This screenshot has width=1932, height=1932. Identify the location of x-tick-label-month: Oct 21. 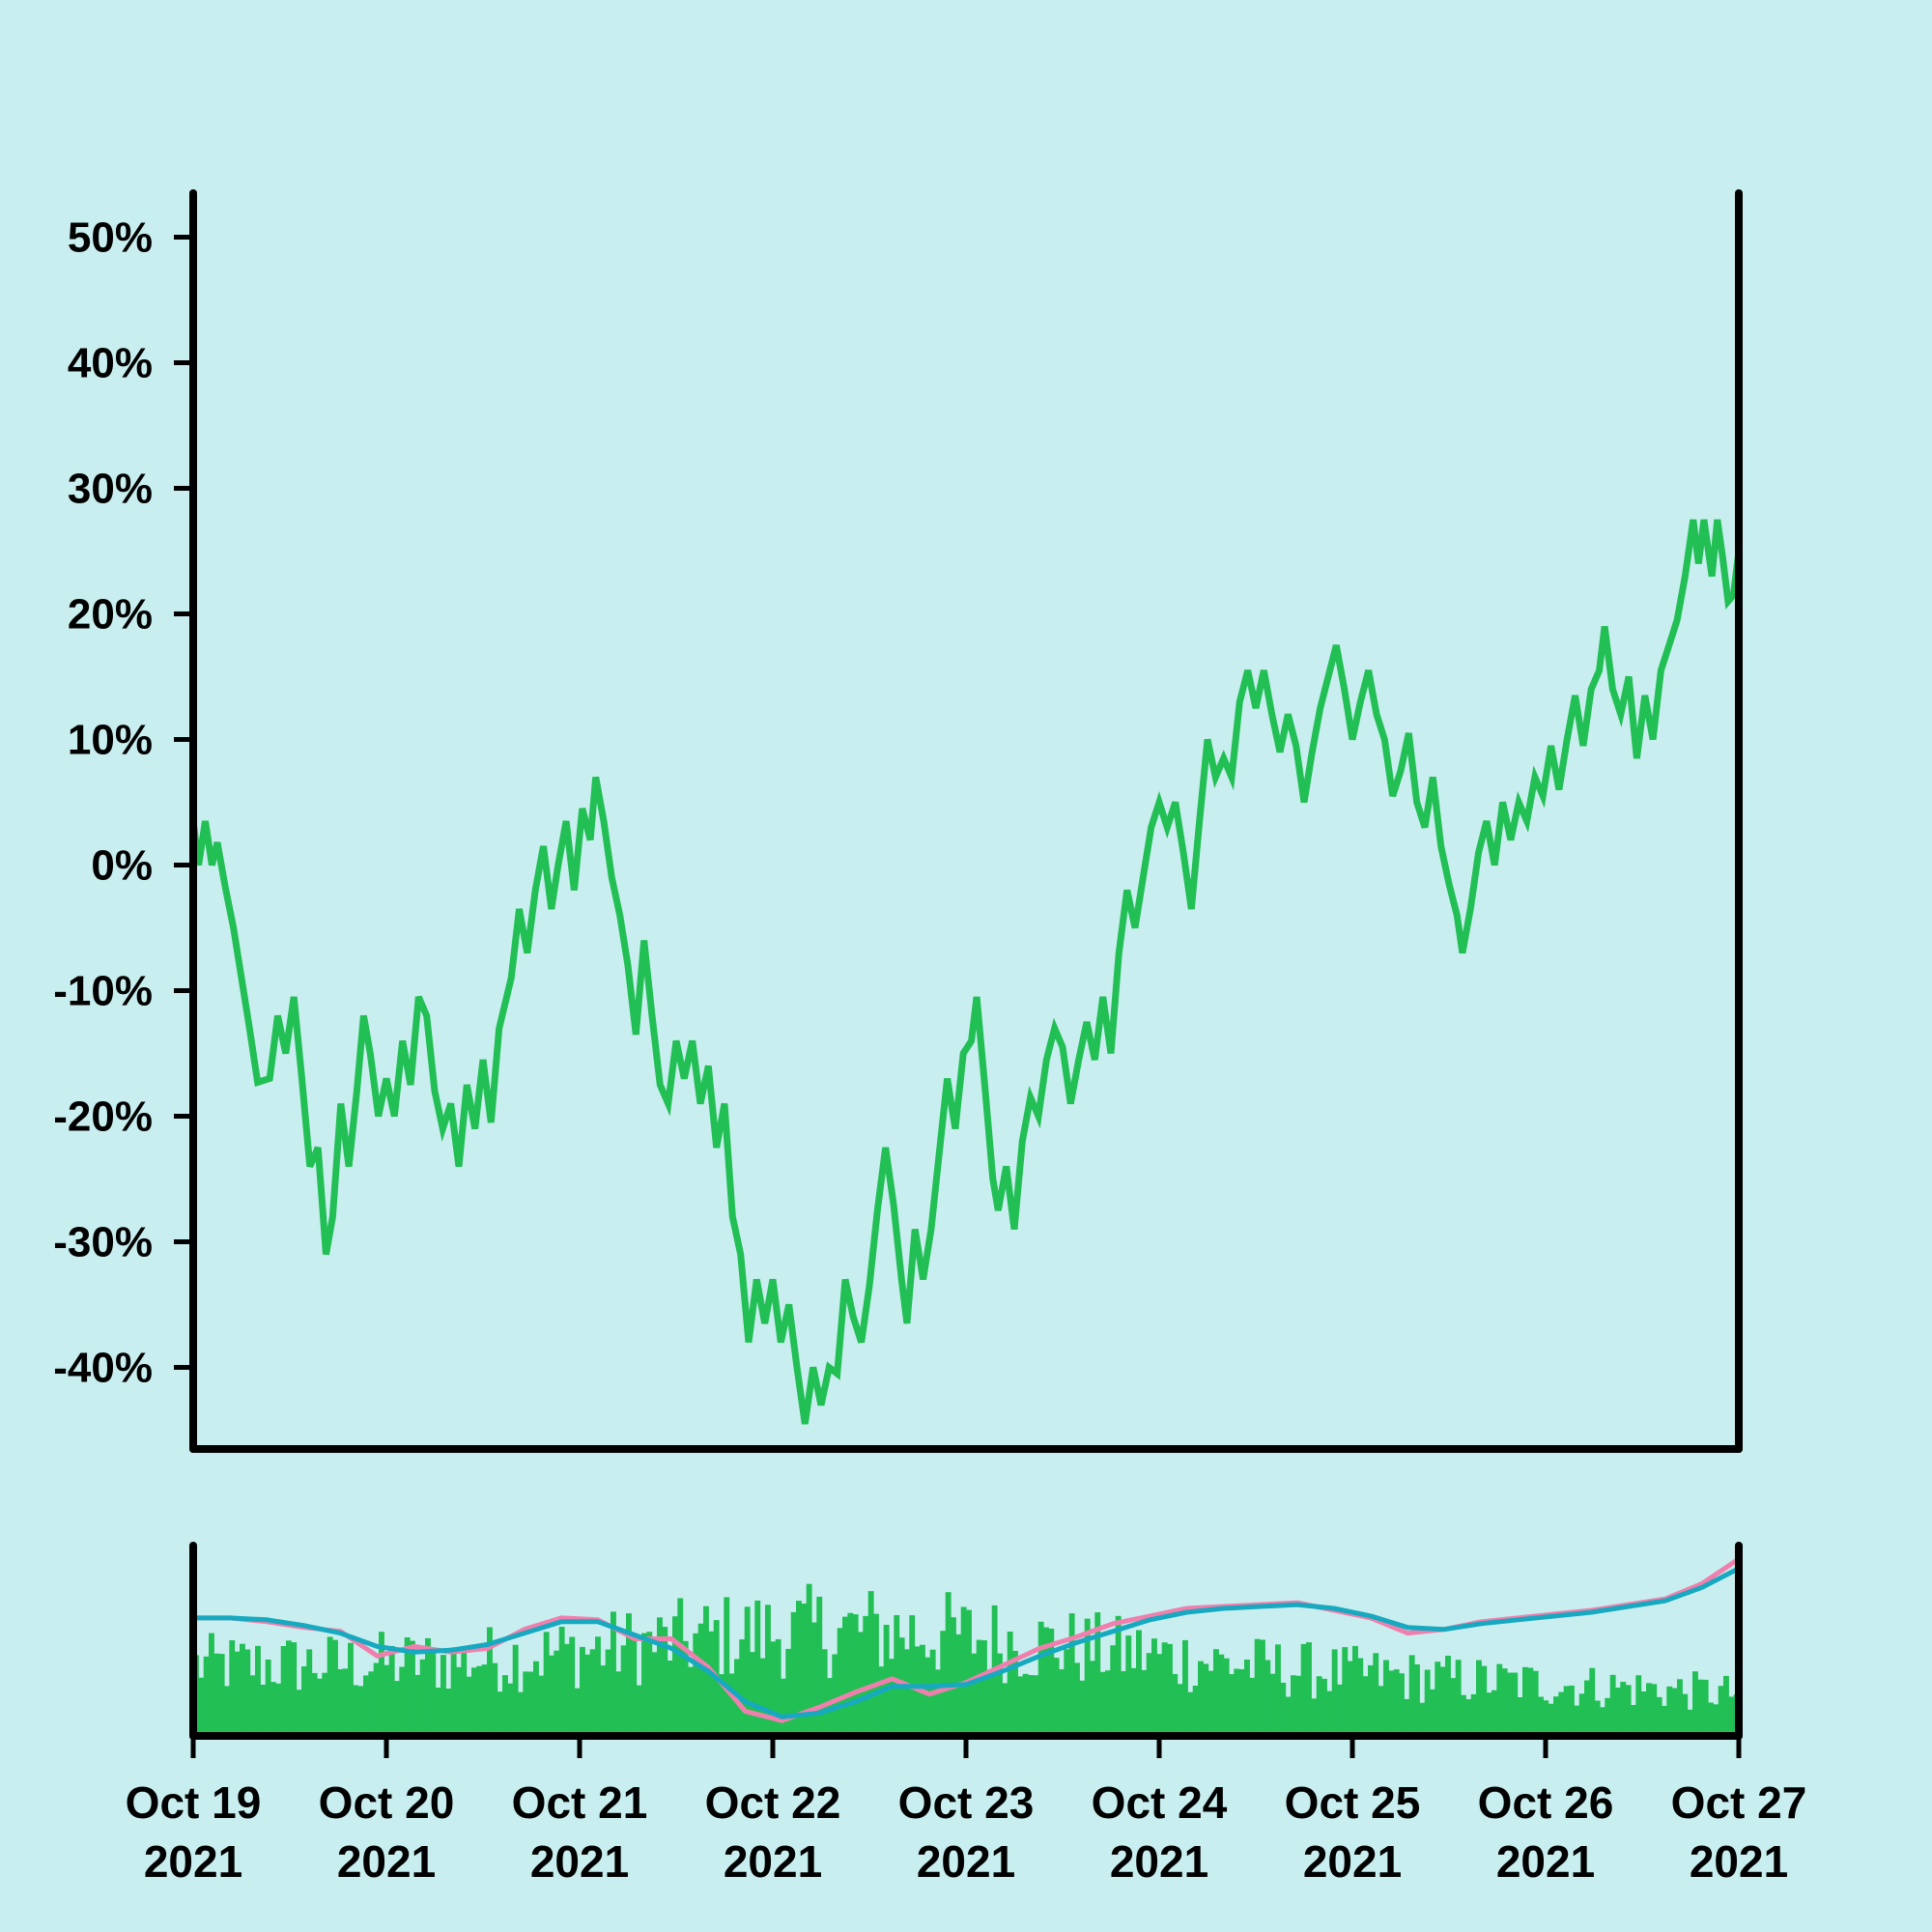
(580, 1802).